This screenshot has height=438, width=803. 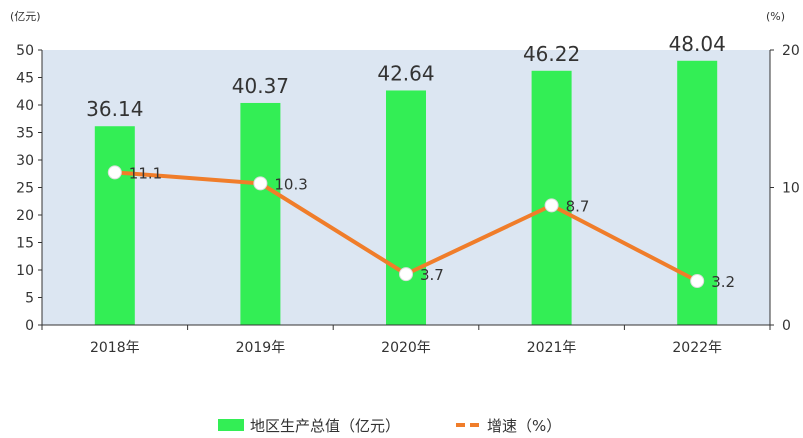 What do you see at coordinates (260, 86) in the screenshot?
I see `bar-value-label: 40.37` at bounding box center [260, 86].